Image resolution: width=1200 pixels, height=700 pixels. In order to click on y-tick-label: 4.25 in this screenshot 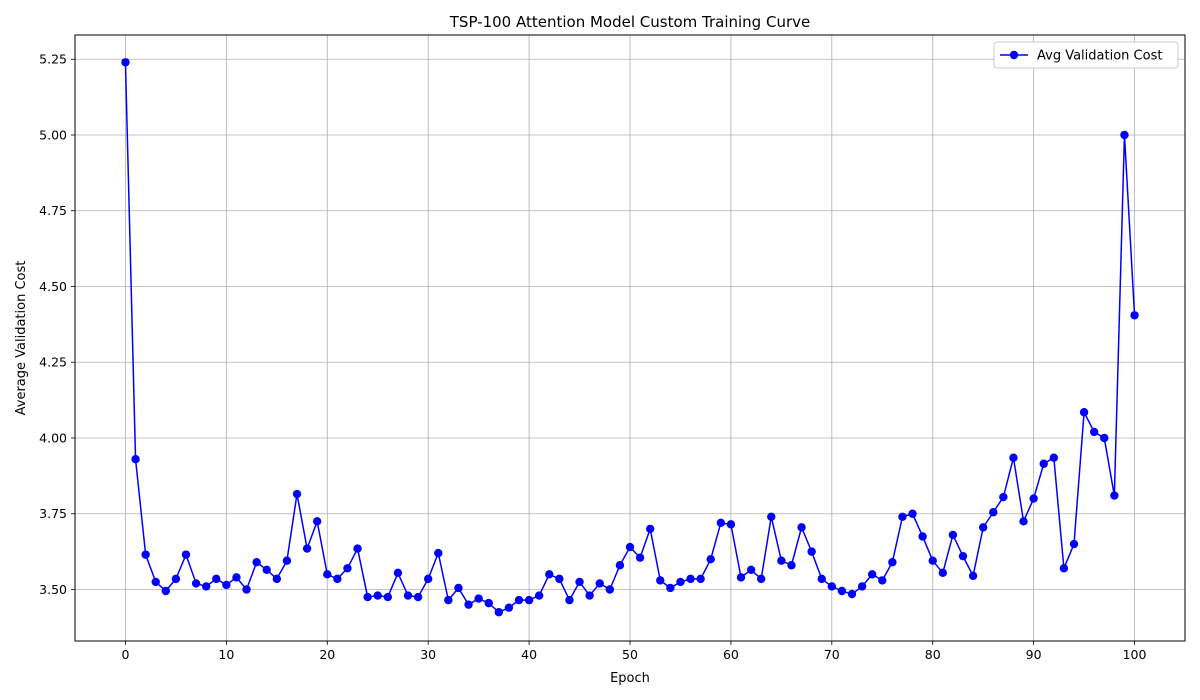, I will do `click(53, 362)`.